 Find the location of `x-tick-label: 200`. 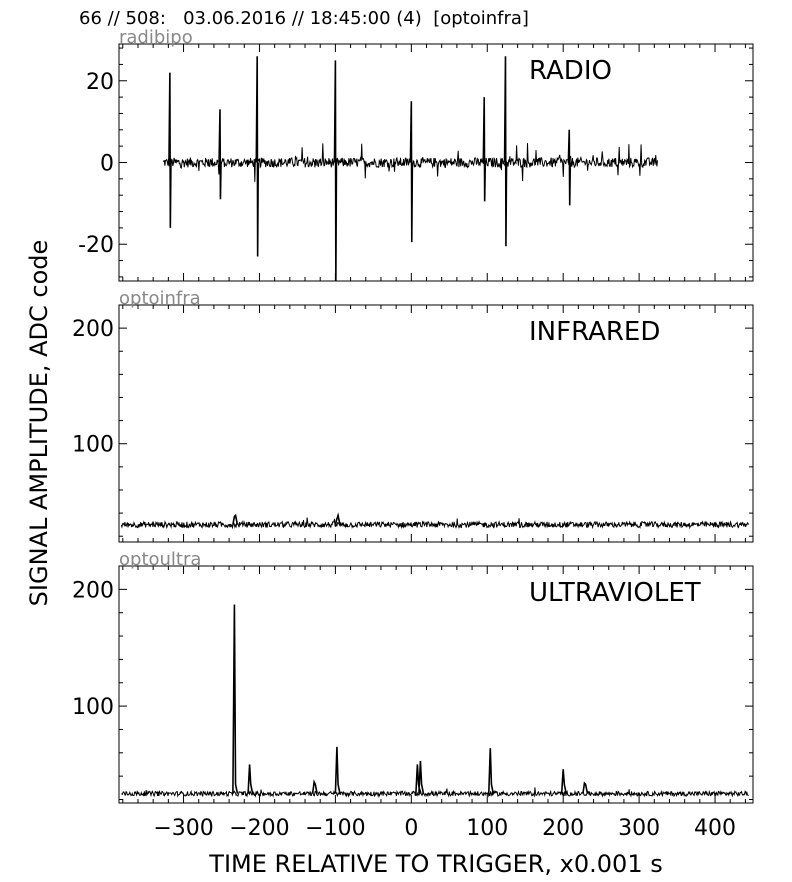

x-tick-label: 200 is located at coordinates (563, 828).